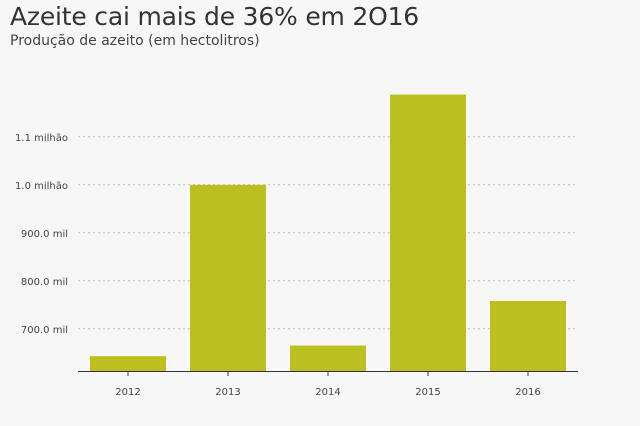 This screenshot has width=640, height=426. Describe the element at coordinates (127, 392) in the screenshot. I see `x-tick-label: 2012` at that location.